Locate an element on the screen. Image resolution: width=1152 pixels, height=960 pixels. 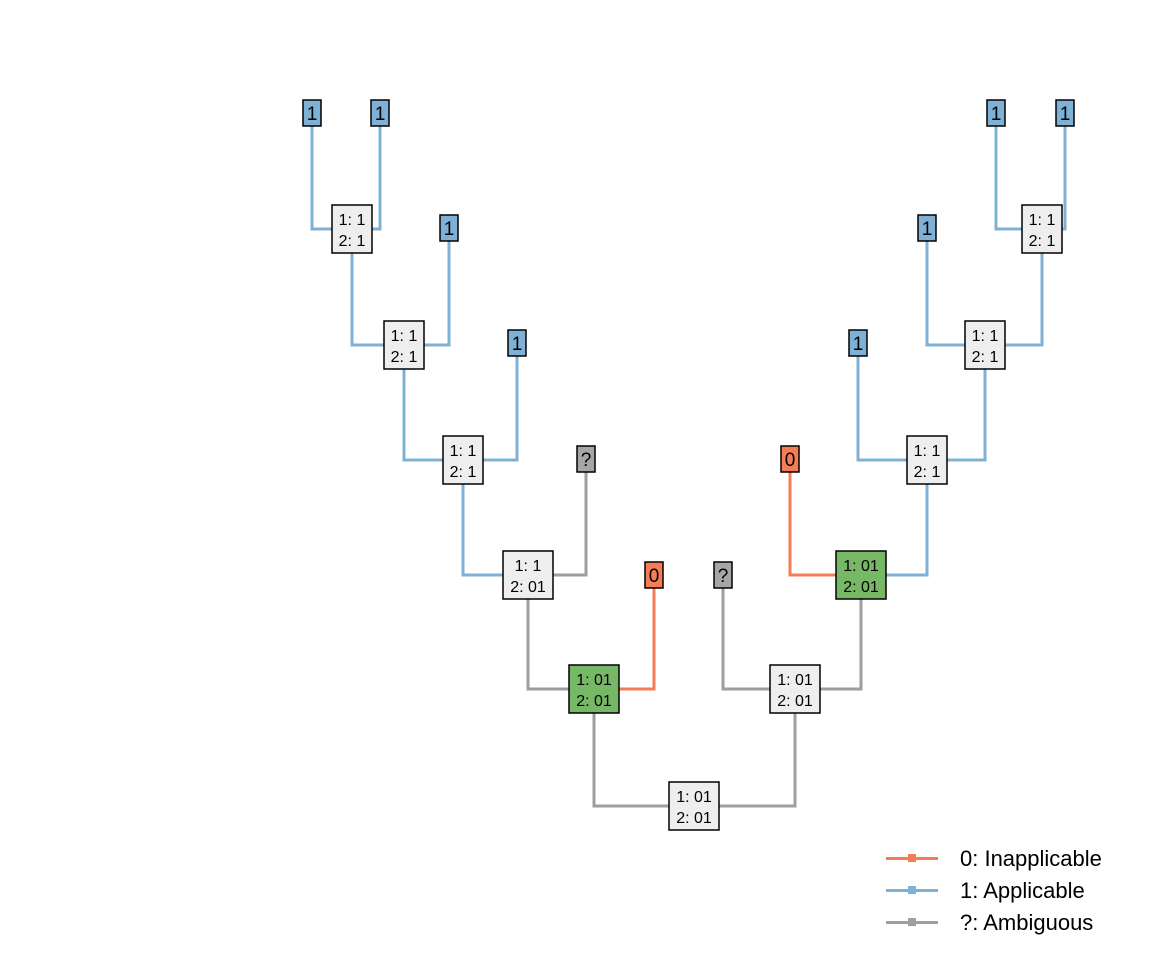
internal-node-n8: 1: 01 2: 01 is located at coordinates (861, 575).